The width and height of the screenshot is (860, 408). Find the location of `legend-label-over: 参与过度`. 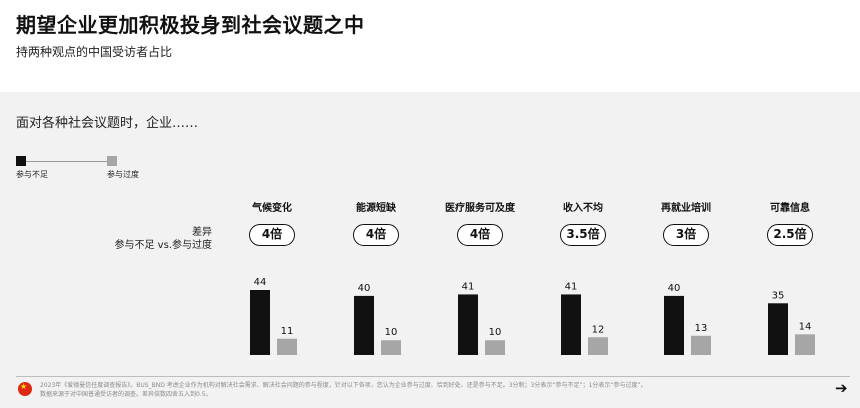

legend-label-over: 参与过度 is located at coordinates (123, 174).